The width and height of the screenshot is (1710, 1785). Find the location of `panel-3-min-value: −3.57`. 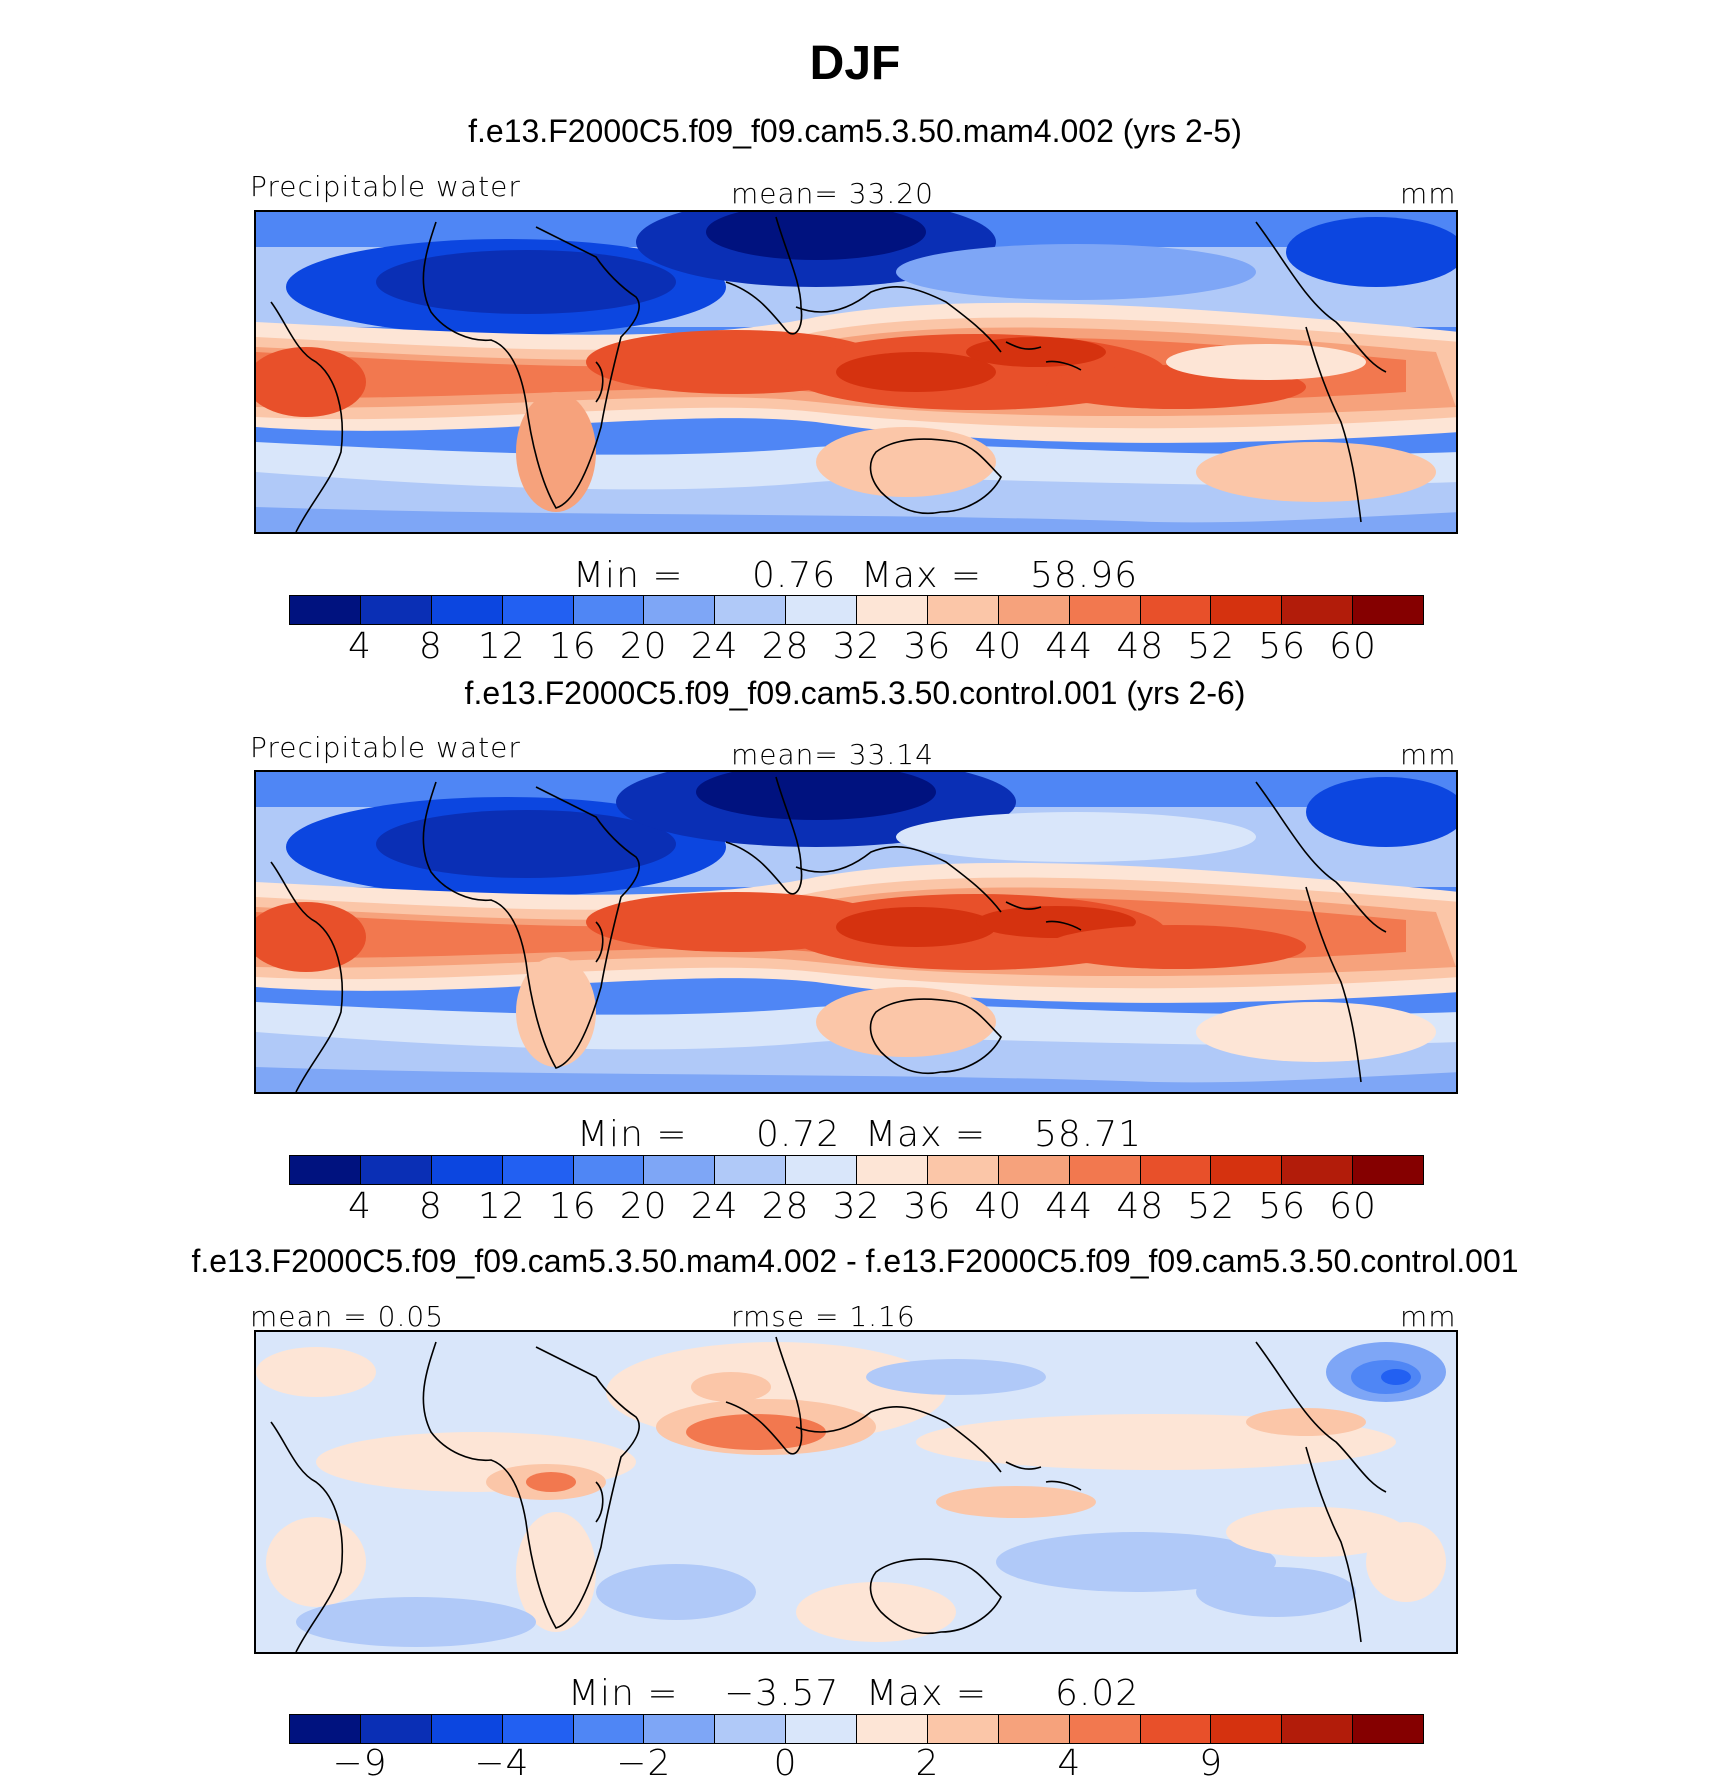

panel-3-min-value: −3.57 is located at coordinates (782, 1693).